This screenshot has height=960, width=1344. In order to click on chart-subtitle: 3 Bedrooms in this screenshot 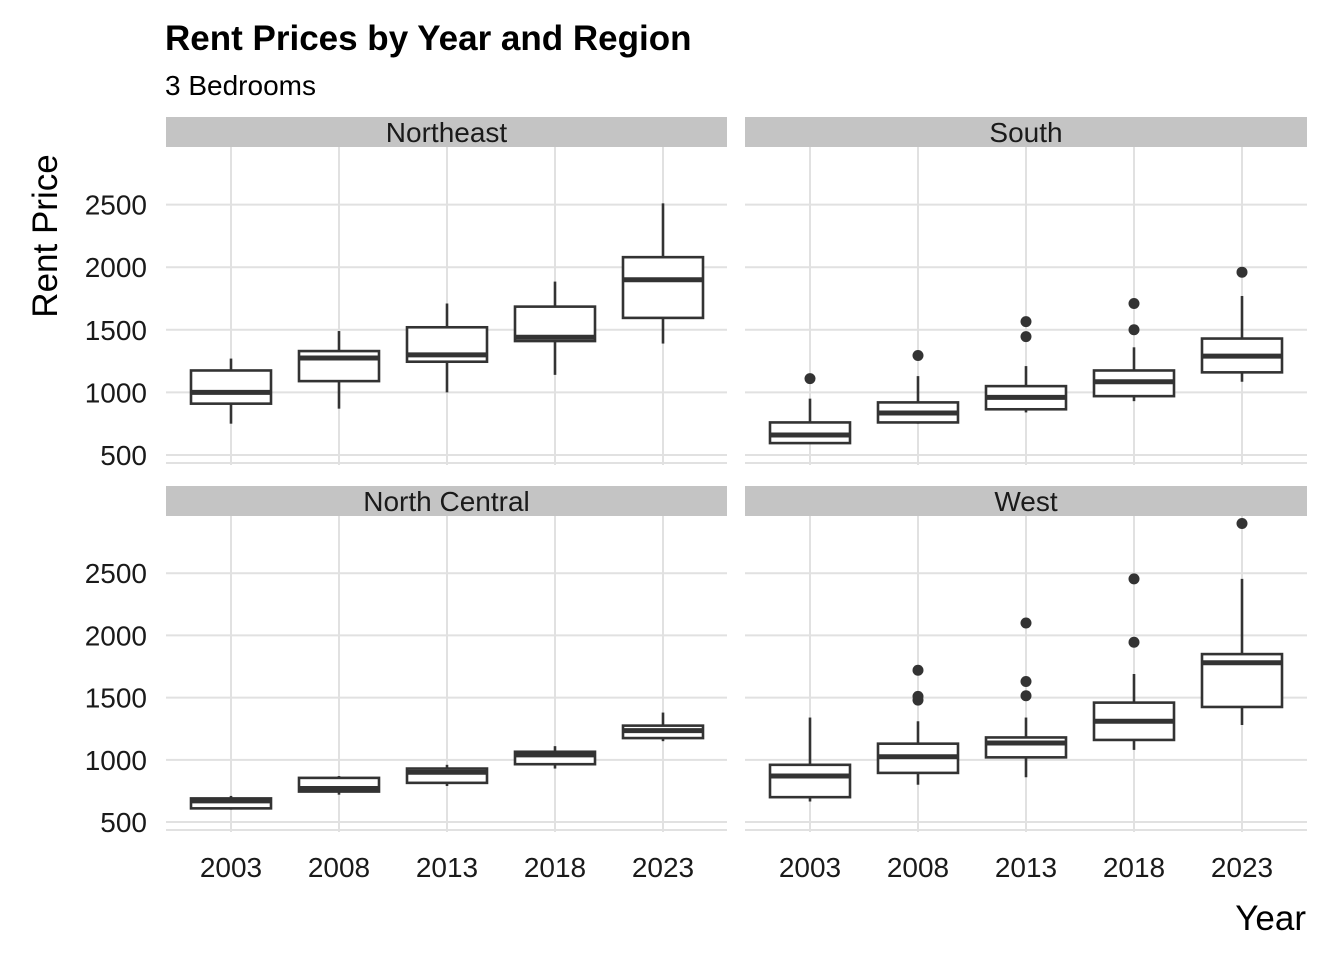, I will do `click(240, 85)`.